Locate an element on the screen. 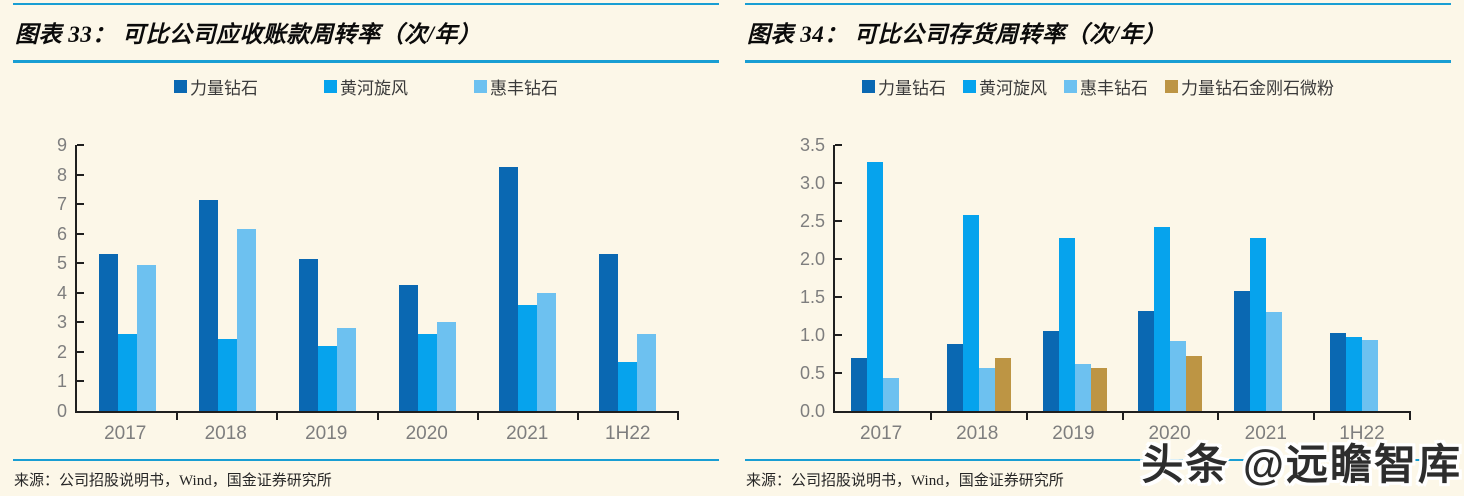 This screenshot has width=1464, height=496. legend: 力量钻石 黄河旋风 惠丰钻石 is located at coordinates (366, 86).